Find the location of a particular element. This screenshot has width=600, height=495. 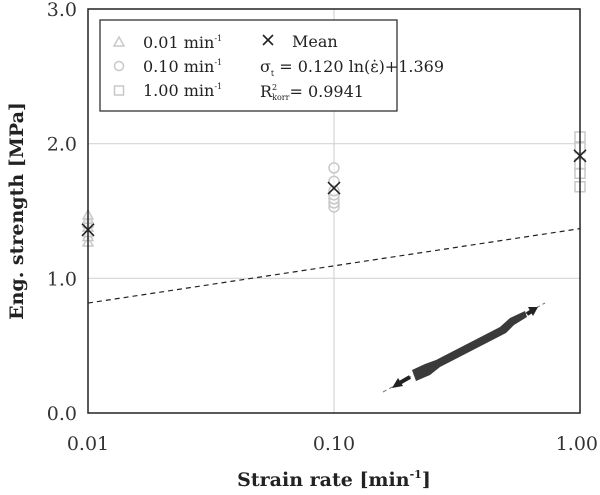

legend-item-0.10: 0.10 min-1 is located at coordinates (167, 66).